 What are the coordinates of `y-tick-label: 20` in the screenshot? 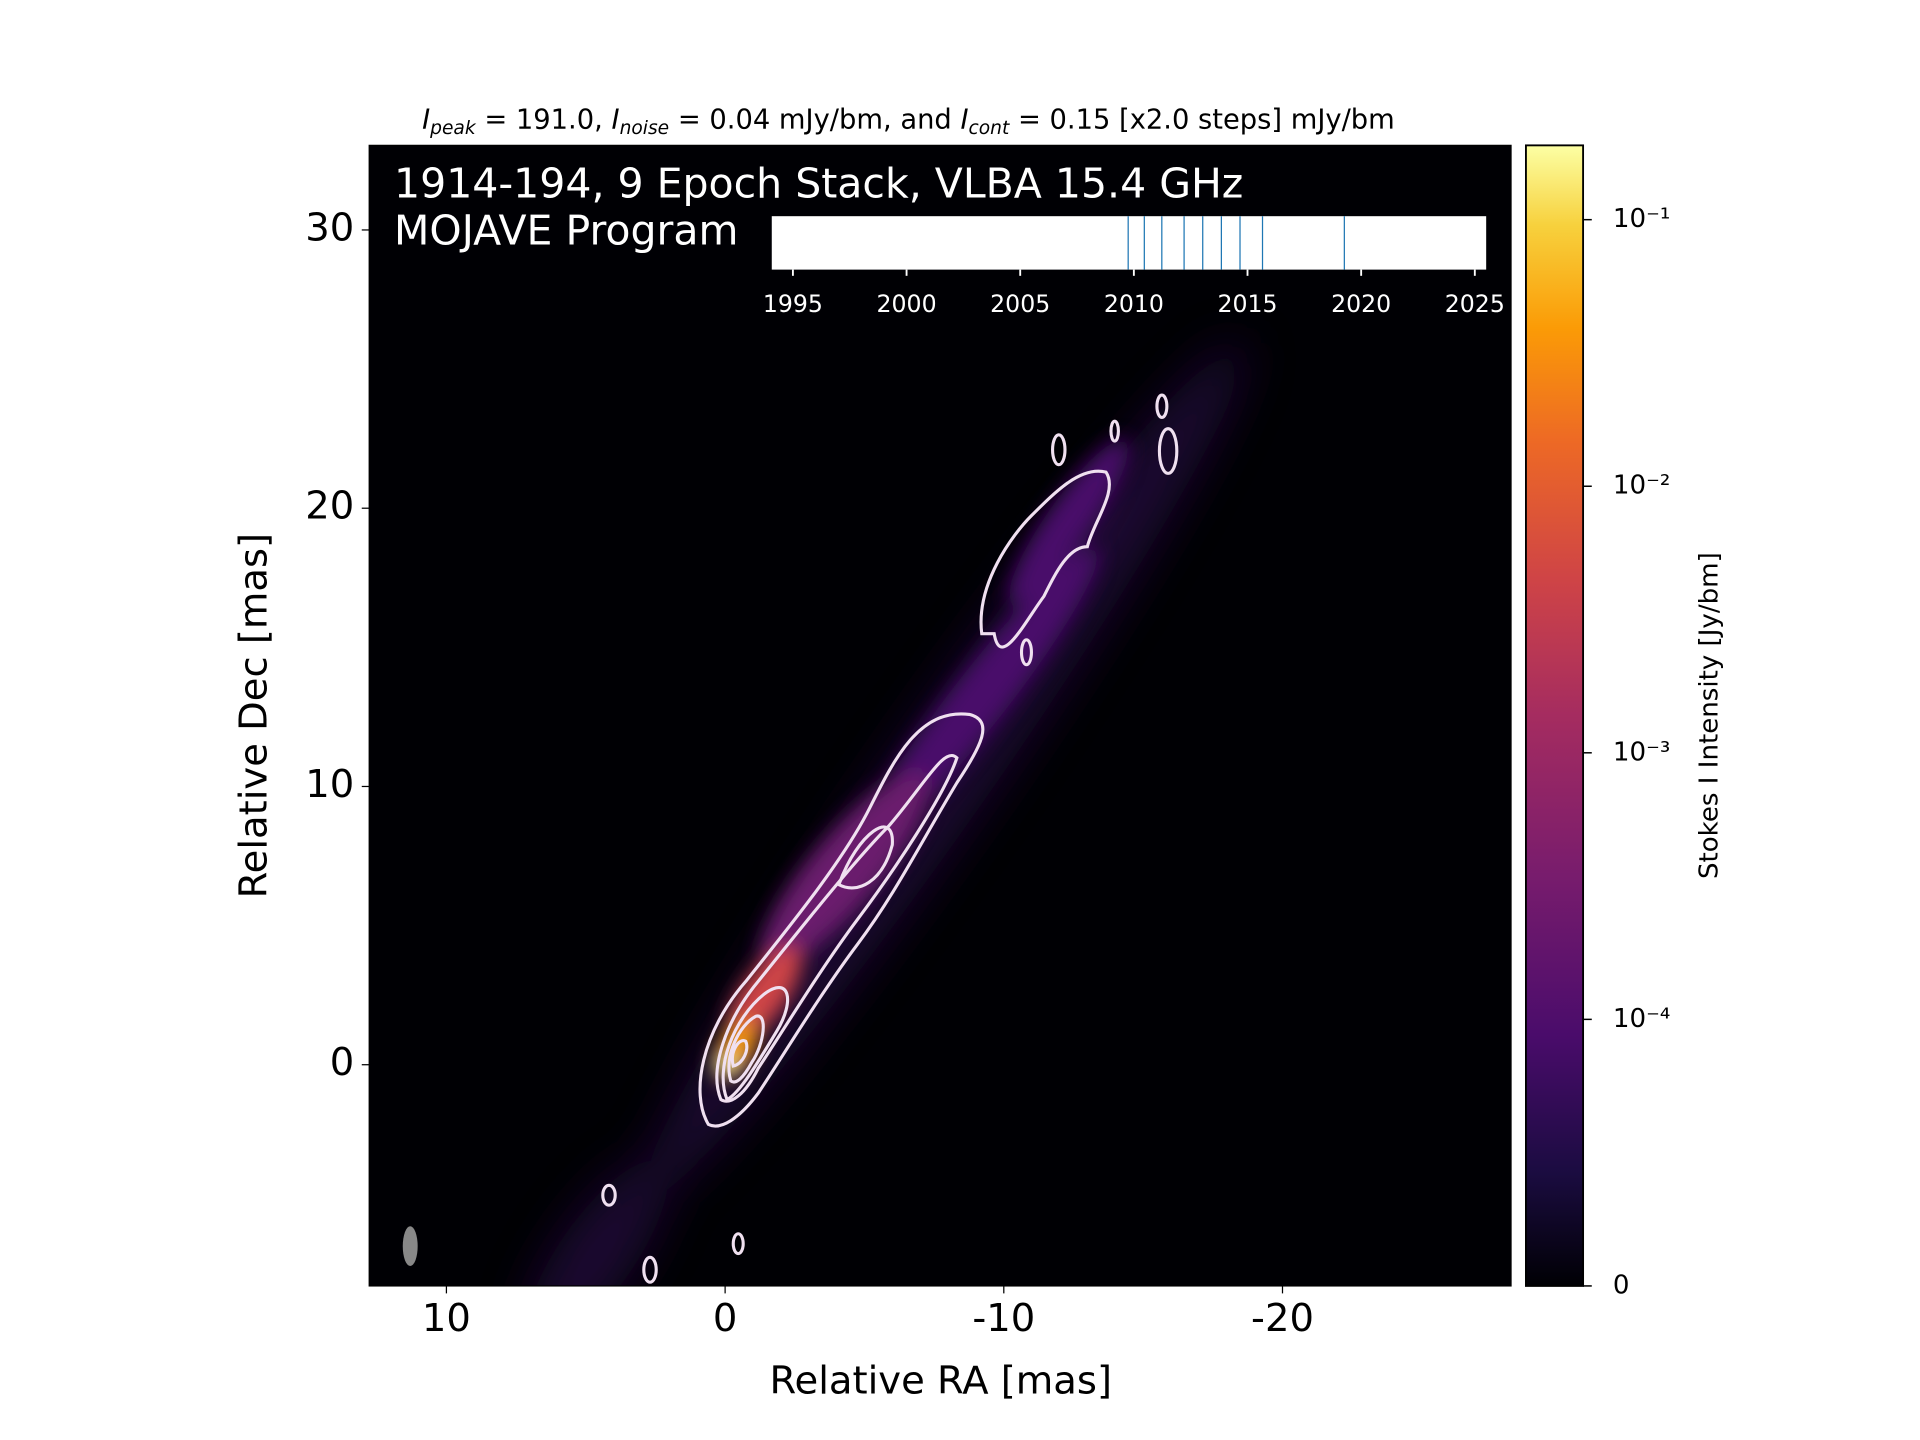 It's located at (329, 506).